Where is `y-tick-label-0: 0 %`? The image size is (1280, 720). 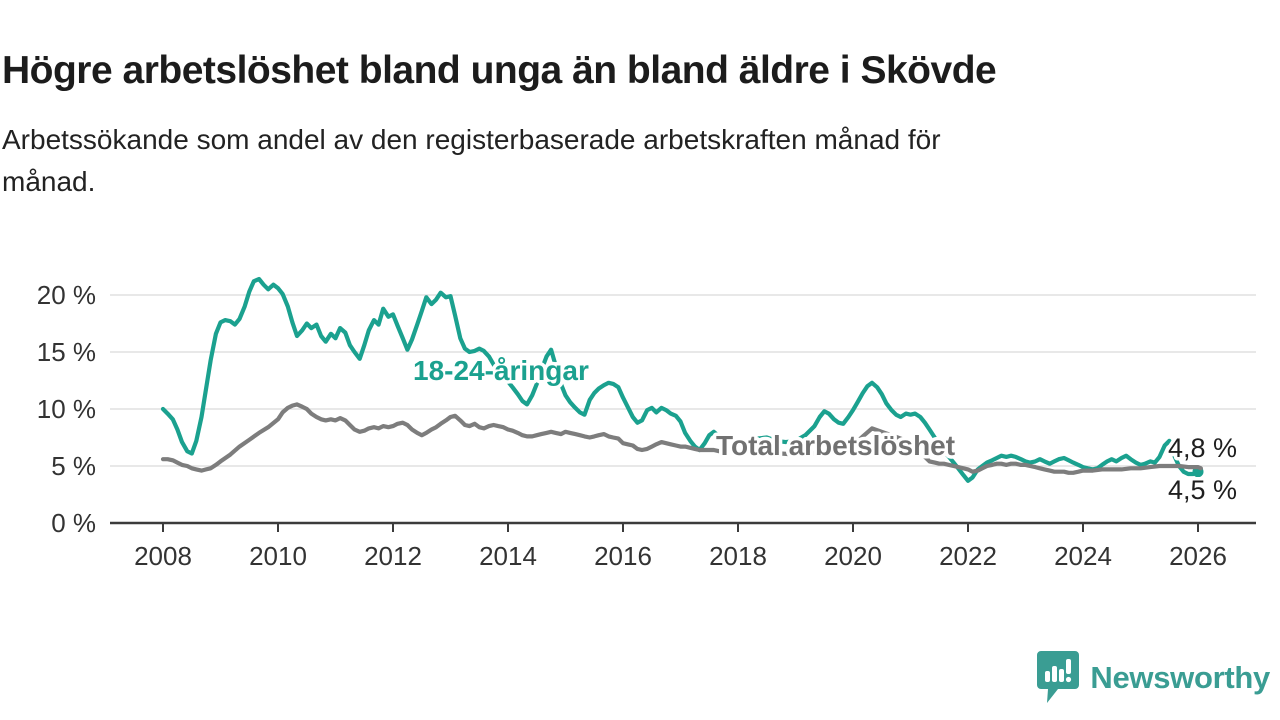
y-tick-label-0: 0 % is located at coordinates (73, 523).